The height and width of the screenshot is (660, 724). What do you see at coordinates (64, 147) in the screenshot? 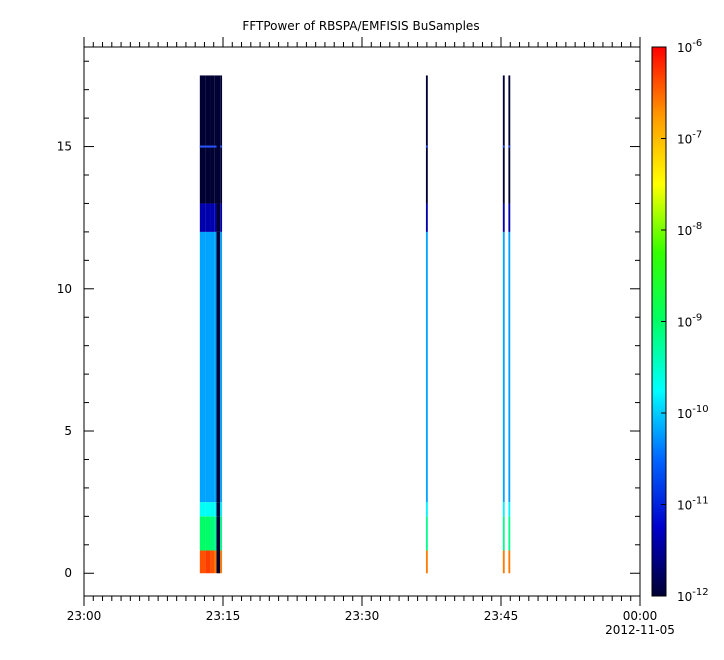
I see `y-tick-label: 15` at bounding box center [64, 147].